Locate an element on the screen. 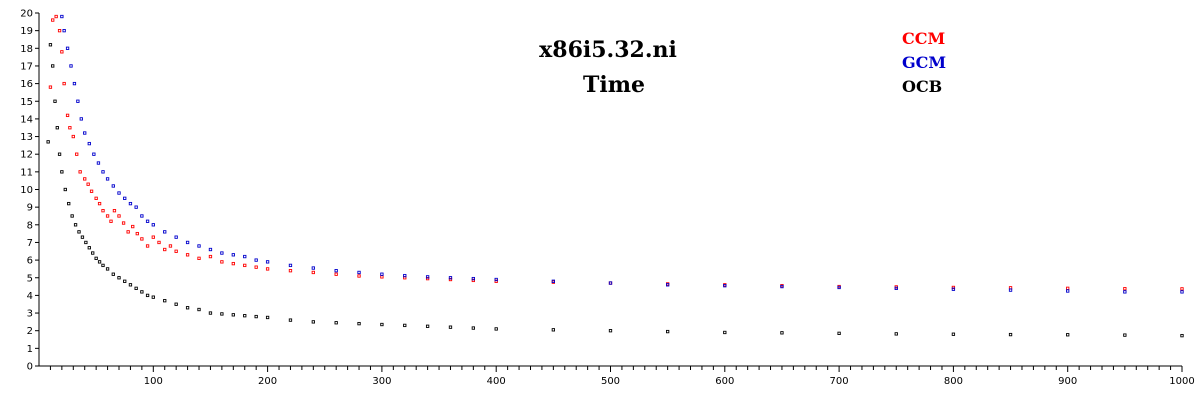 This screenshot has height=400, width=1200. x-tick-label-700: 700 is located at coordinates (839, 381).